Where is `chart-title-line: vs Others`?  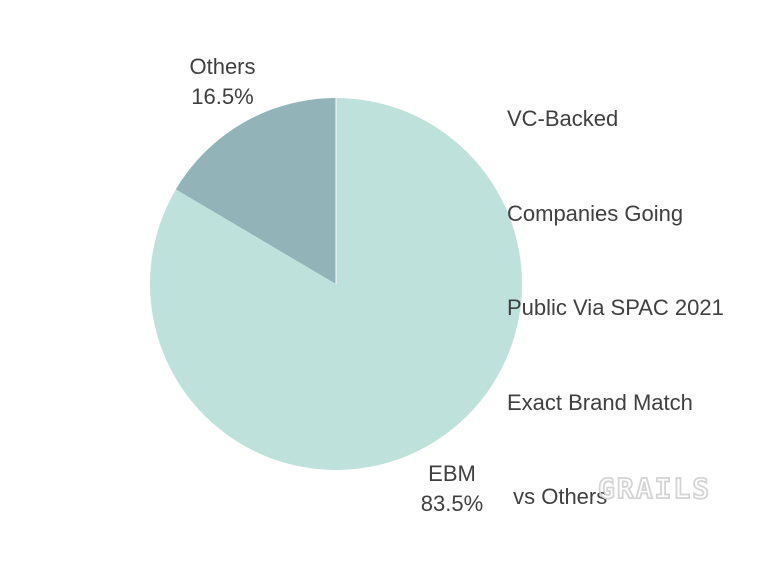 chart-title-line: vs Others is located at coordinates (557, 496).